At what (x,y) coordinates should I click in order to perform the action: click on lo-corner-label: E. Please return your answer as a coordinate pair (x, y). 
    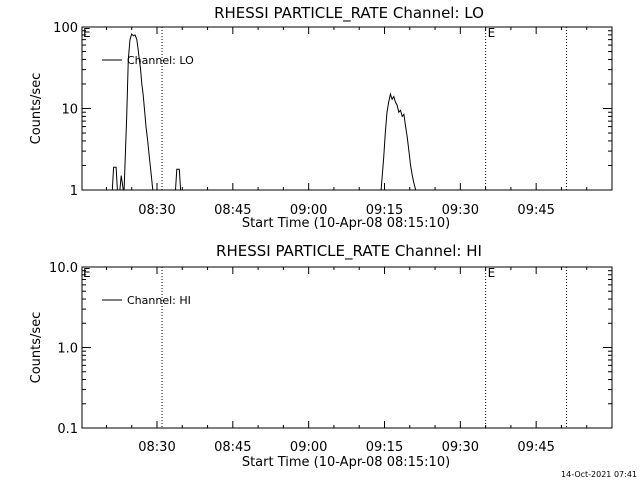
    Looking at the image, I should click on (87, 33).